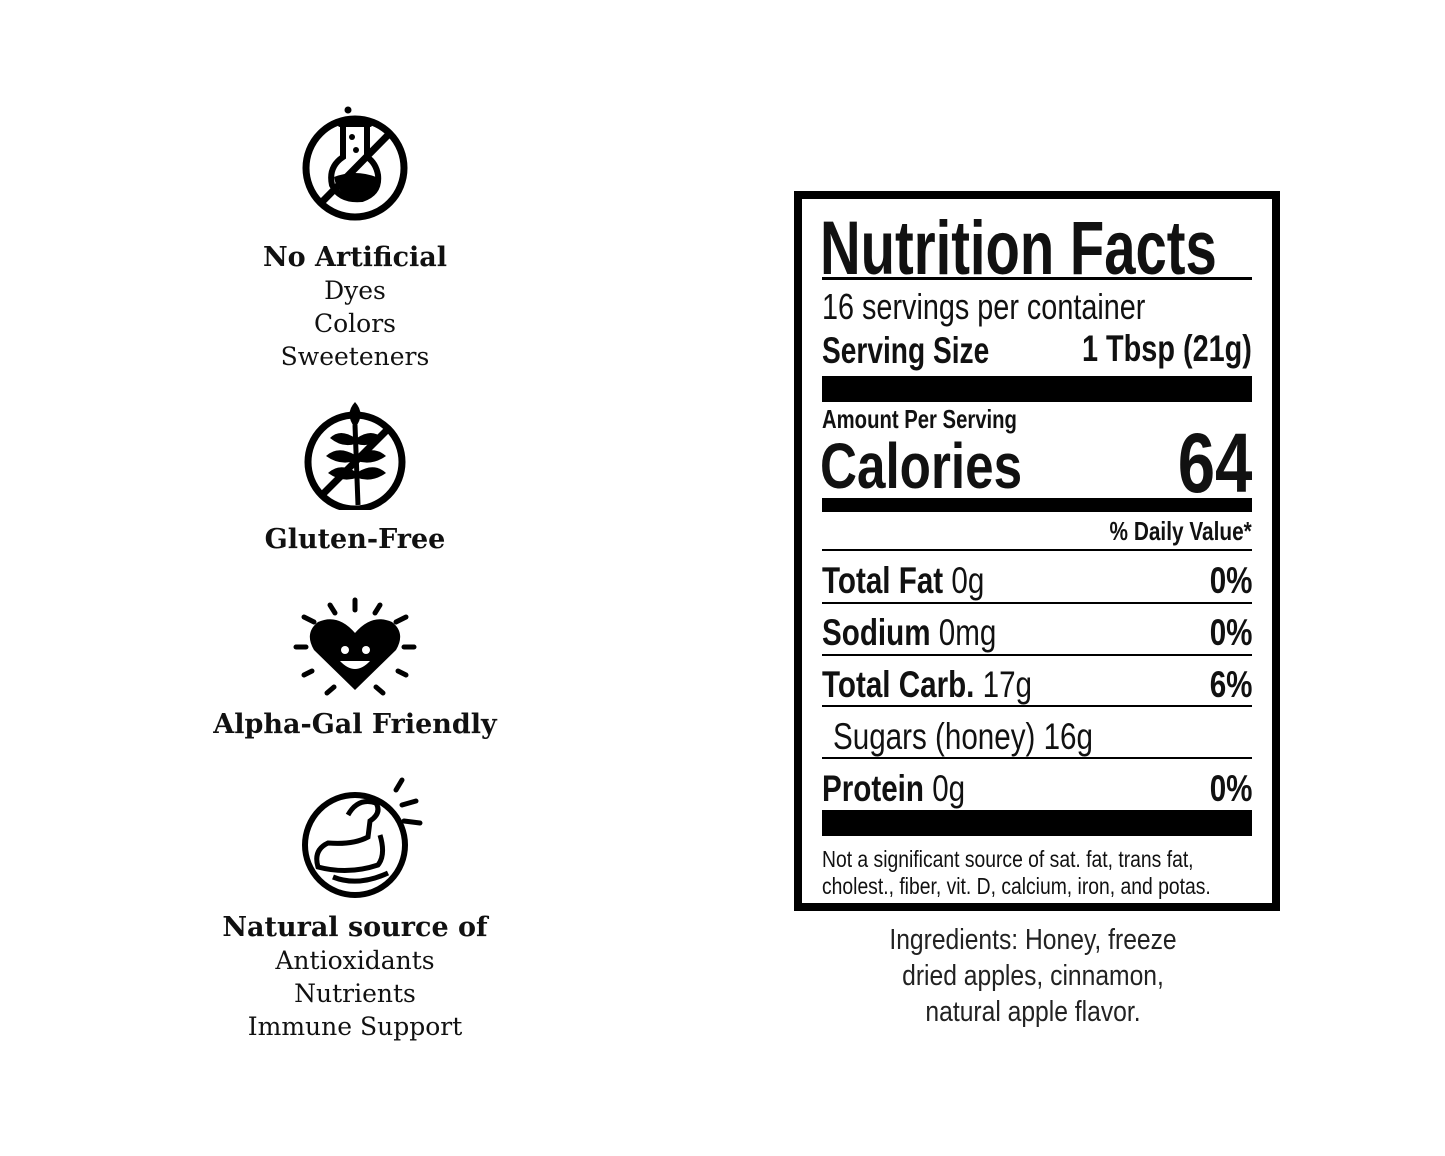 The height and width of the screenshot is (1156, 1445). What do you see at coordinates (906, 350) in the screenshot?
I see `serving-size-label: Serving Size` at bounding box center [906, 350].